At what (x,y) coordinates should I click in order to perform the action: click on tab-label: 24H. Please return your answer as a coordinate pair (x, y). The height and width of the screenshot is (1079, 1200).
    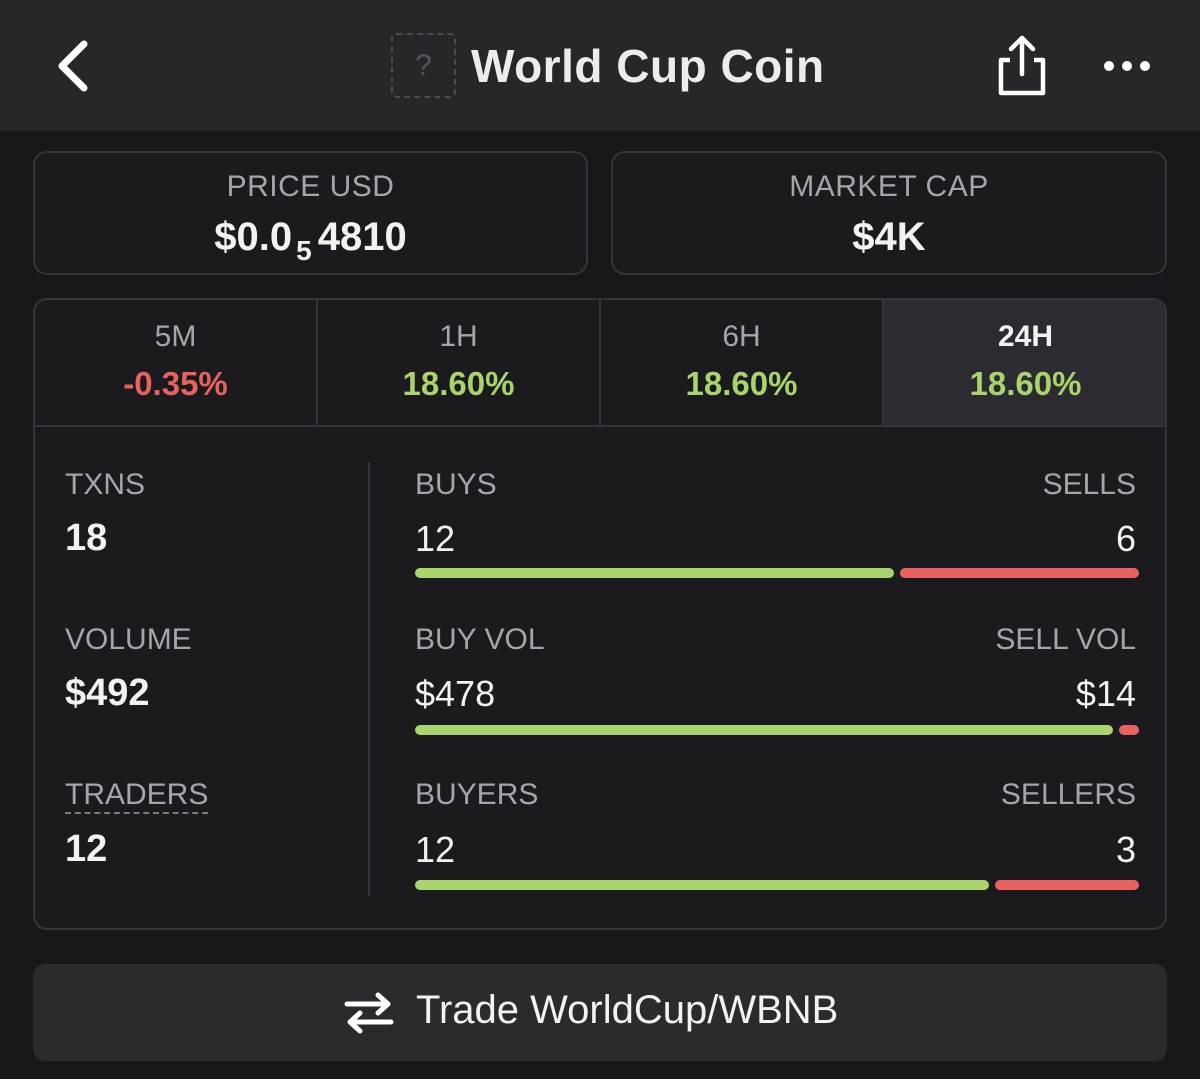
    Looking at the image, I should click on (1025, 336).